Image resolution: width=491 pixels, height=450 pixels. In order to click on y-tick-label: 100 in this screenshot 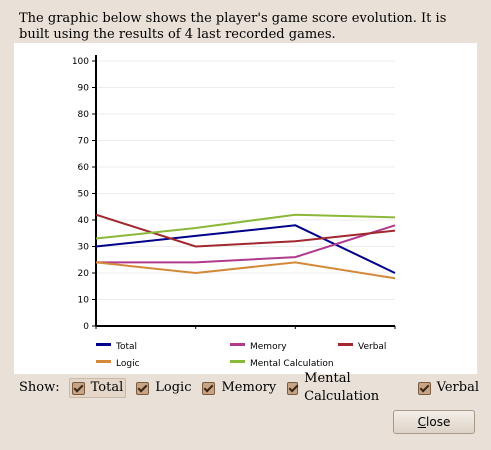, I will do `click(80, 62)`.